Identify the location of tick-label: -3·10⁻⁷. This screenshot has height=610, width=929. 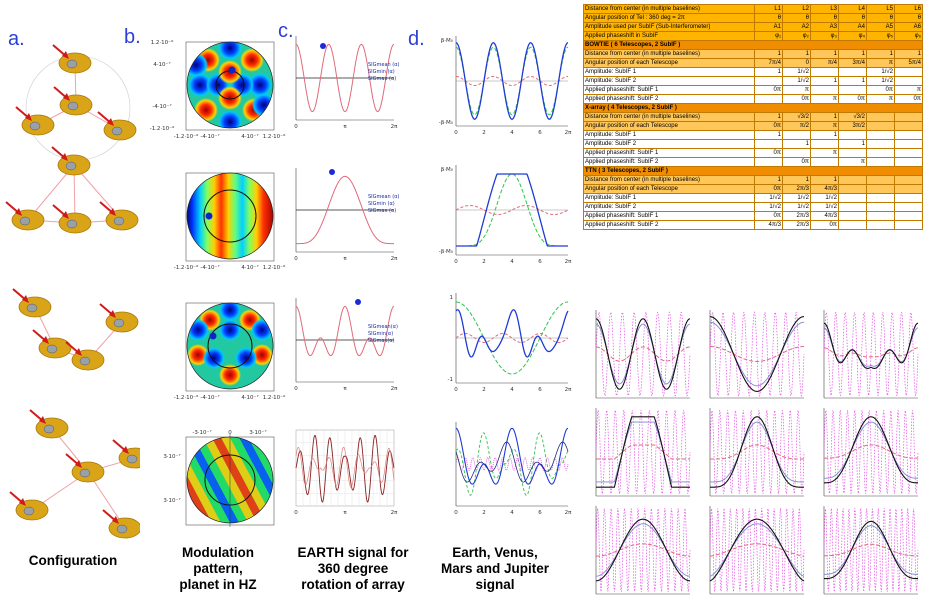
(201, 432).